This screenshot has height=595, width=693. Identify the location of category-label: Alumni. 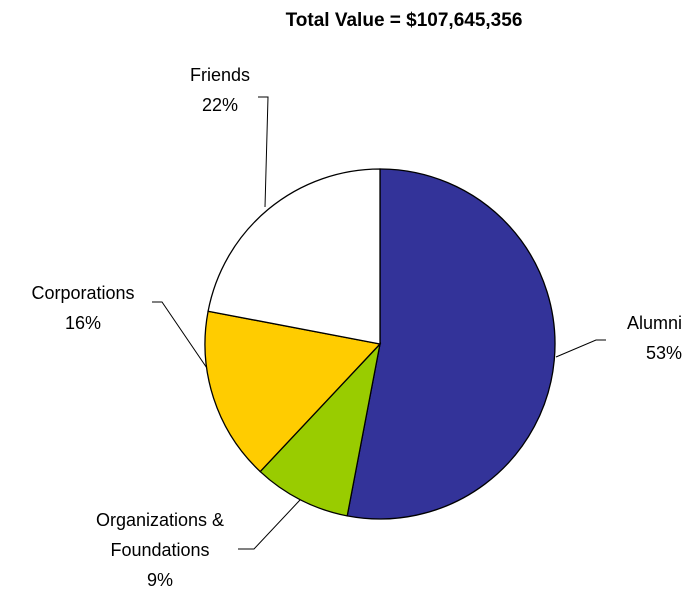
(654, 323).